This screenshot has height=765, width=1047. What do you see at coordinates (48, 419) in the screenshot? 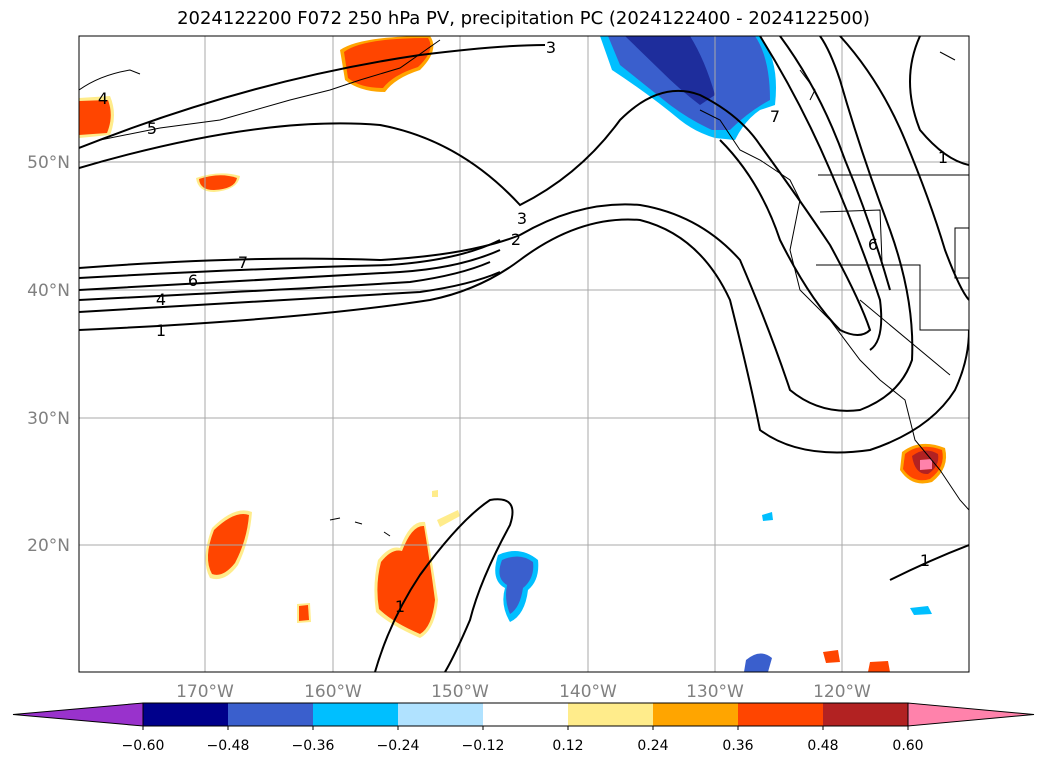
I see `lat-label: 30°N` at bounding box center [48, 419].